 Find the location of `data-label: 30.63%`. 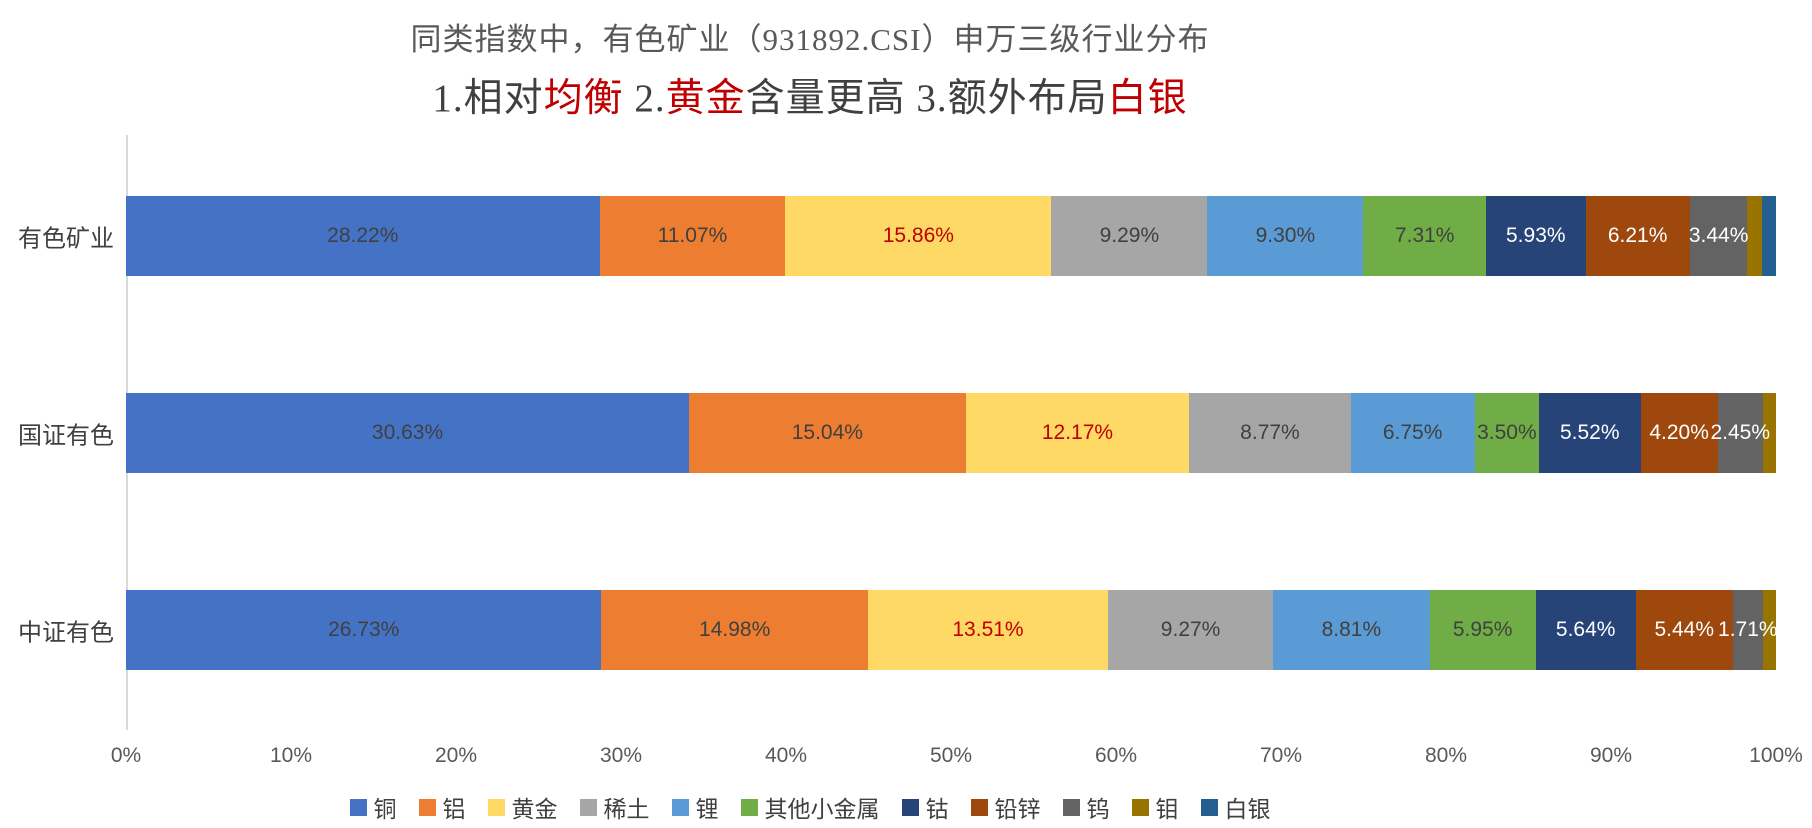

data-label: 30.63% is located at coordinates (407, 432).